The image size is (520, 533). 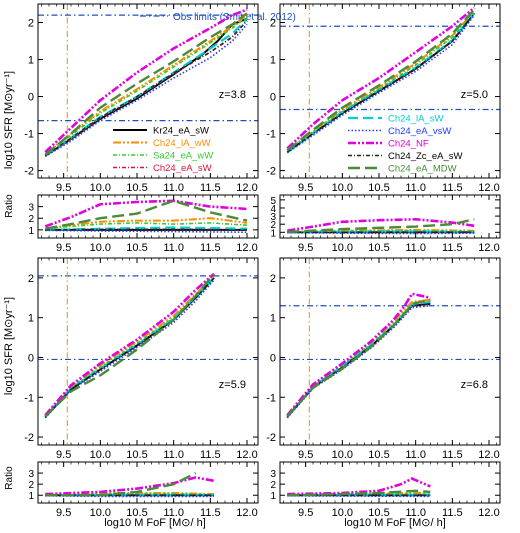 What do you see at coordinates (425, 156) in the screenshot?
I see `legend-label-Ch24_Zc_eA_sW: Ch24_Zc_eA_sW` at bounding box center [425, 156].